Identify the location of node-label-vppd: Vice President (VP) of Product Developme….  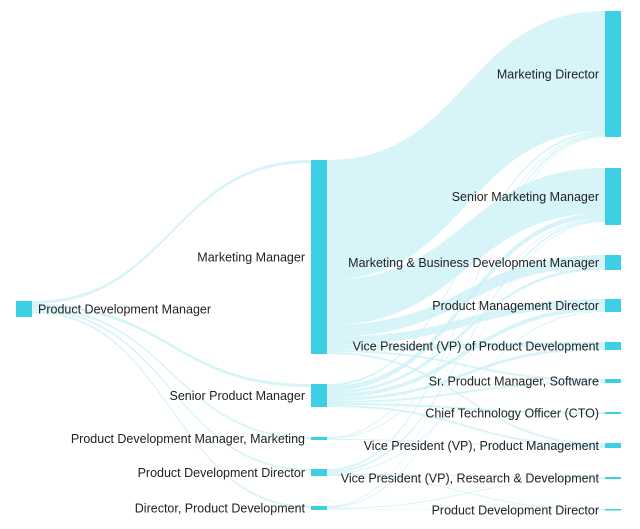
(476, 347).